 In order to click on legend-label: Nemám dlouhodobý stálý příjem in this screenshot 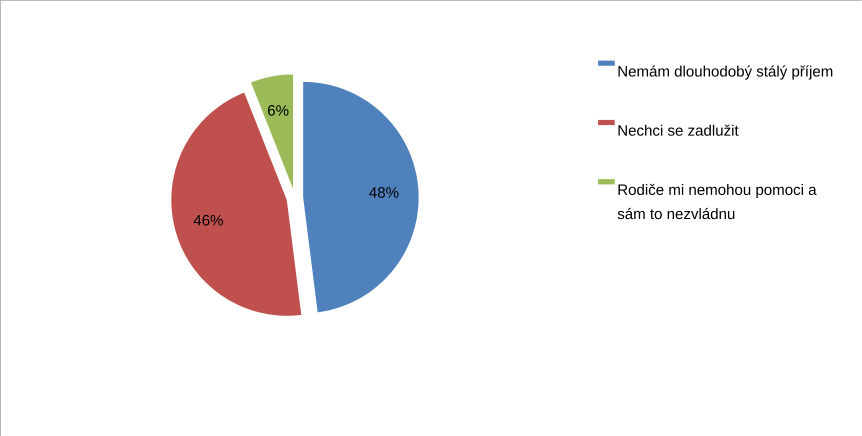, I will do `click(725, 72)`.